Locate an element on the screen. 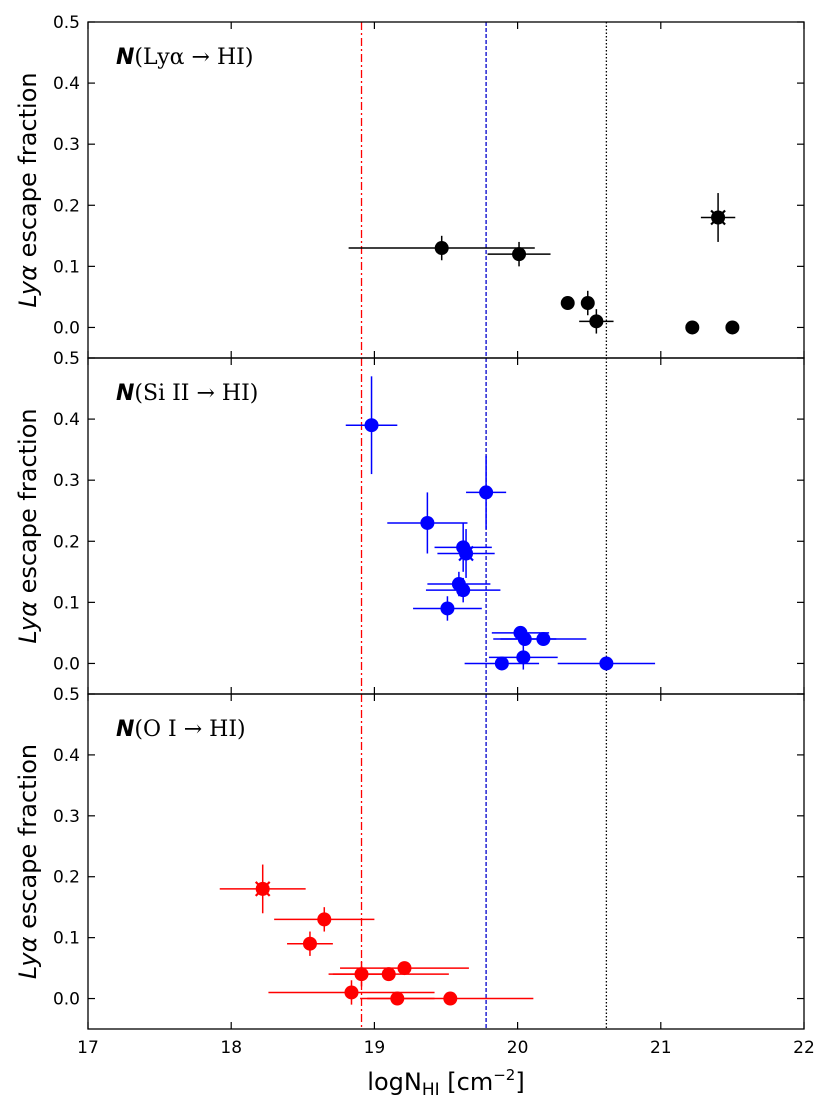  panel-label: N(Si II → HI) is located at coordinates (187, 393).